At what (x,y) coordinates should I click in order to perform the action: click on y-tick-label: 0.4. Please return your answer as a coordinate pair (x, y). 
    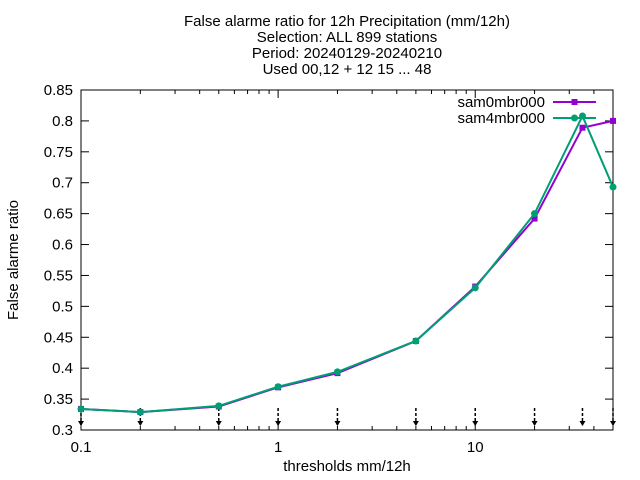
    Looking at the image, I should click on (62, 368).